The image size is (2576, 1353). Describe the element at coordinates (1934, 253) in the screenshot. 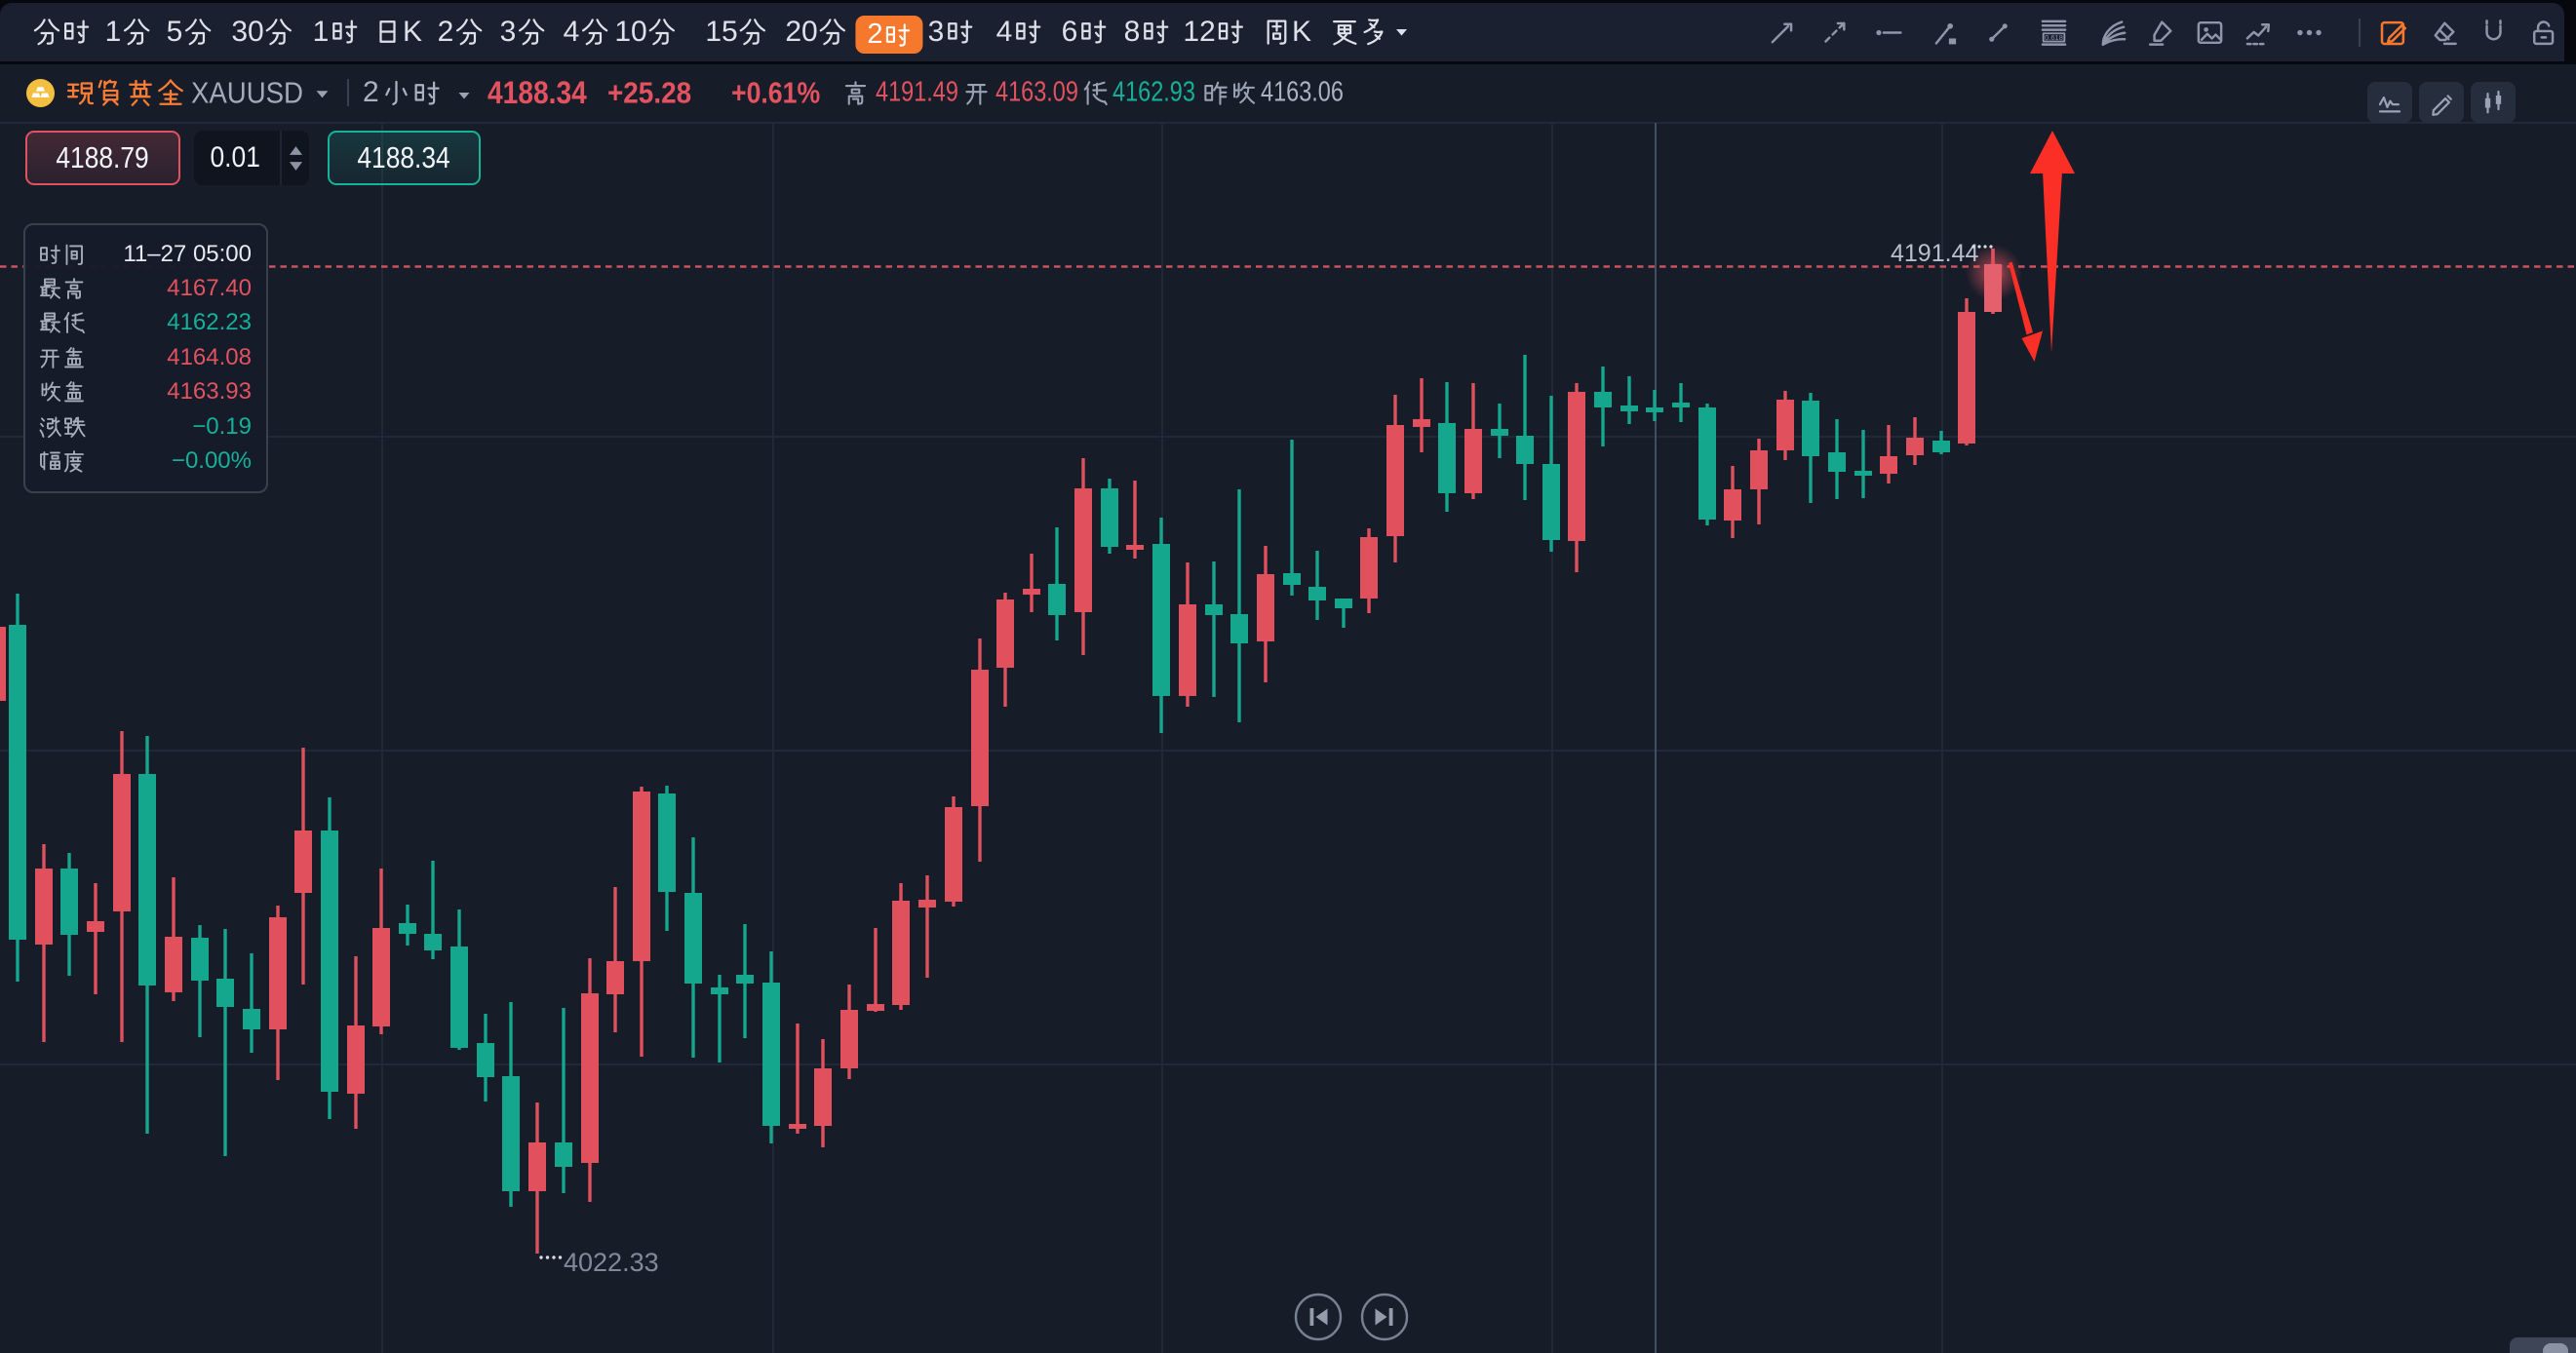

I see `svg-text: 4191.44` at that location.